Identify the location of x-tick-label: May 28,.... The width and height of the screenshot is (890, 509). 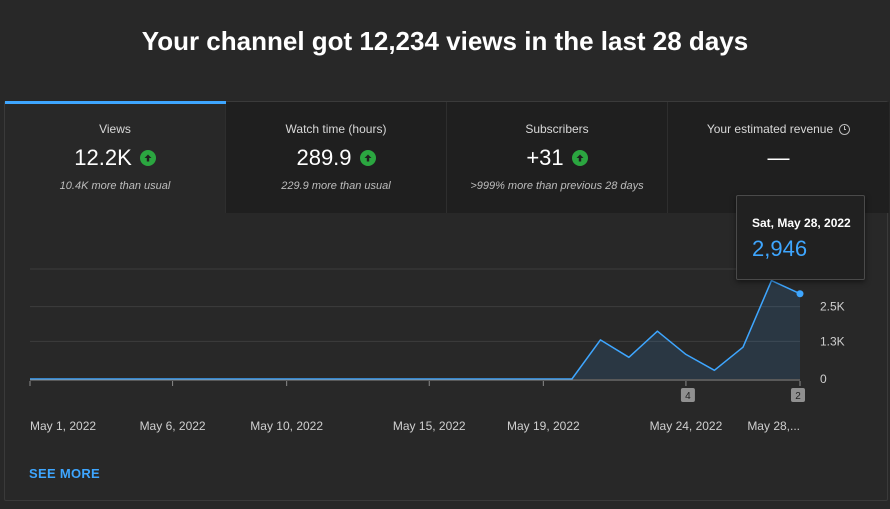
(773, 426).